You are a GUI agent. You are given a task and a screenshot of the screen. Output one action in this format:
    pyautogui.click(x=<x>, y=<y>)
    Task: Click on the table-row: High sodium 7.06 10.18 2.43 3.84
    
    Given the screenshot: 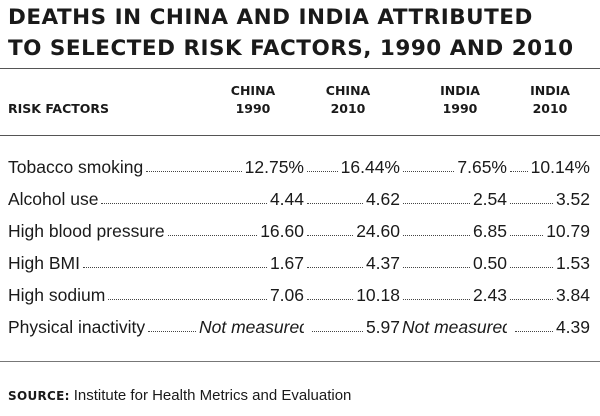 What is the action you would take?
    pyautogui.click(x=300, y=295)
    